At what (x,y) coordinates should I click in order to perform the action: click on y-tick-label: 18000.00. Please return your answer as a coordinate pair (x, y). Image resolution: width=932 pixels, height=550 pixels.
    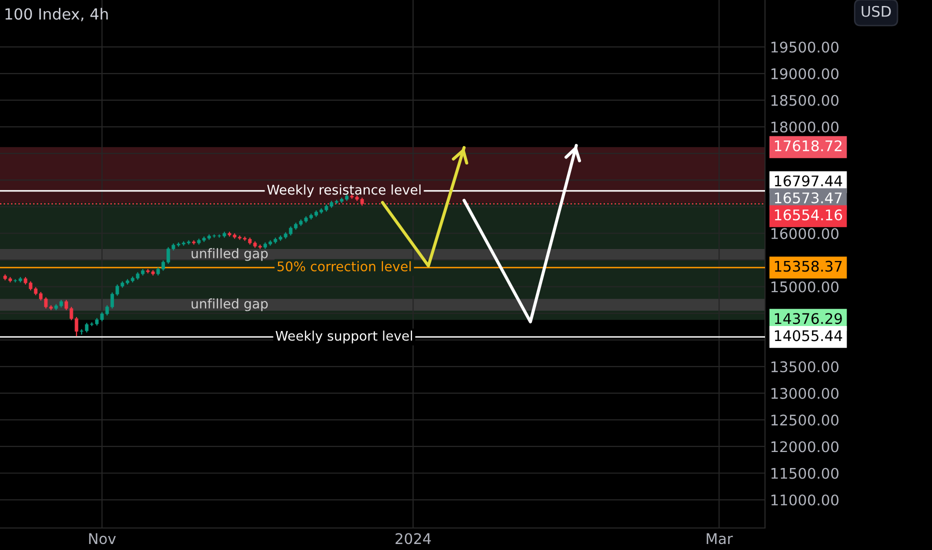
    Looking at the image, I should click on (804, 127).